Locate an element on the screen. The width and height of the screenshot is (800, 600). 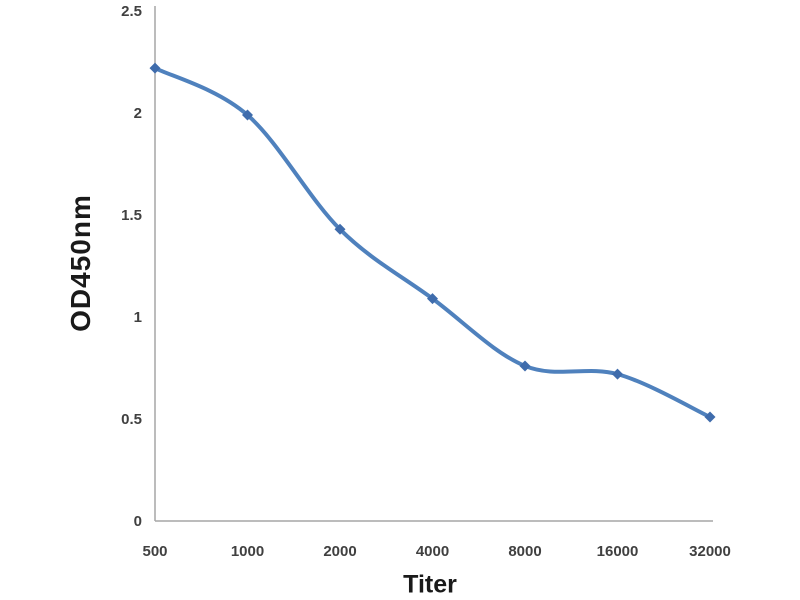
y-tick-label: 2 is located at coordinates (138, 113).